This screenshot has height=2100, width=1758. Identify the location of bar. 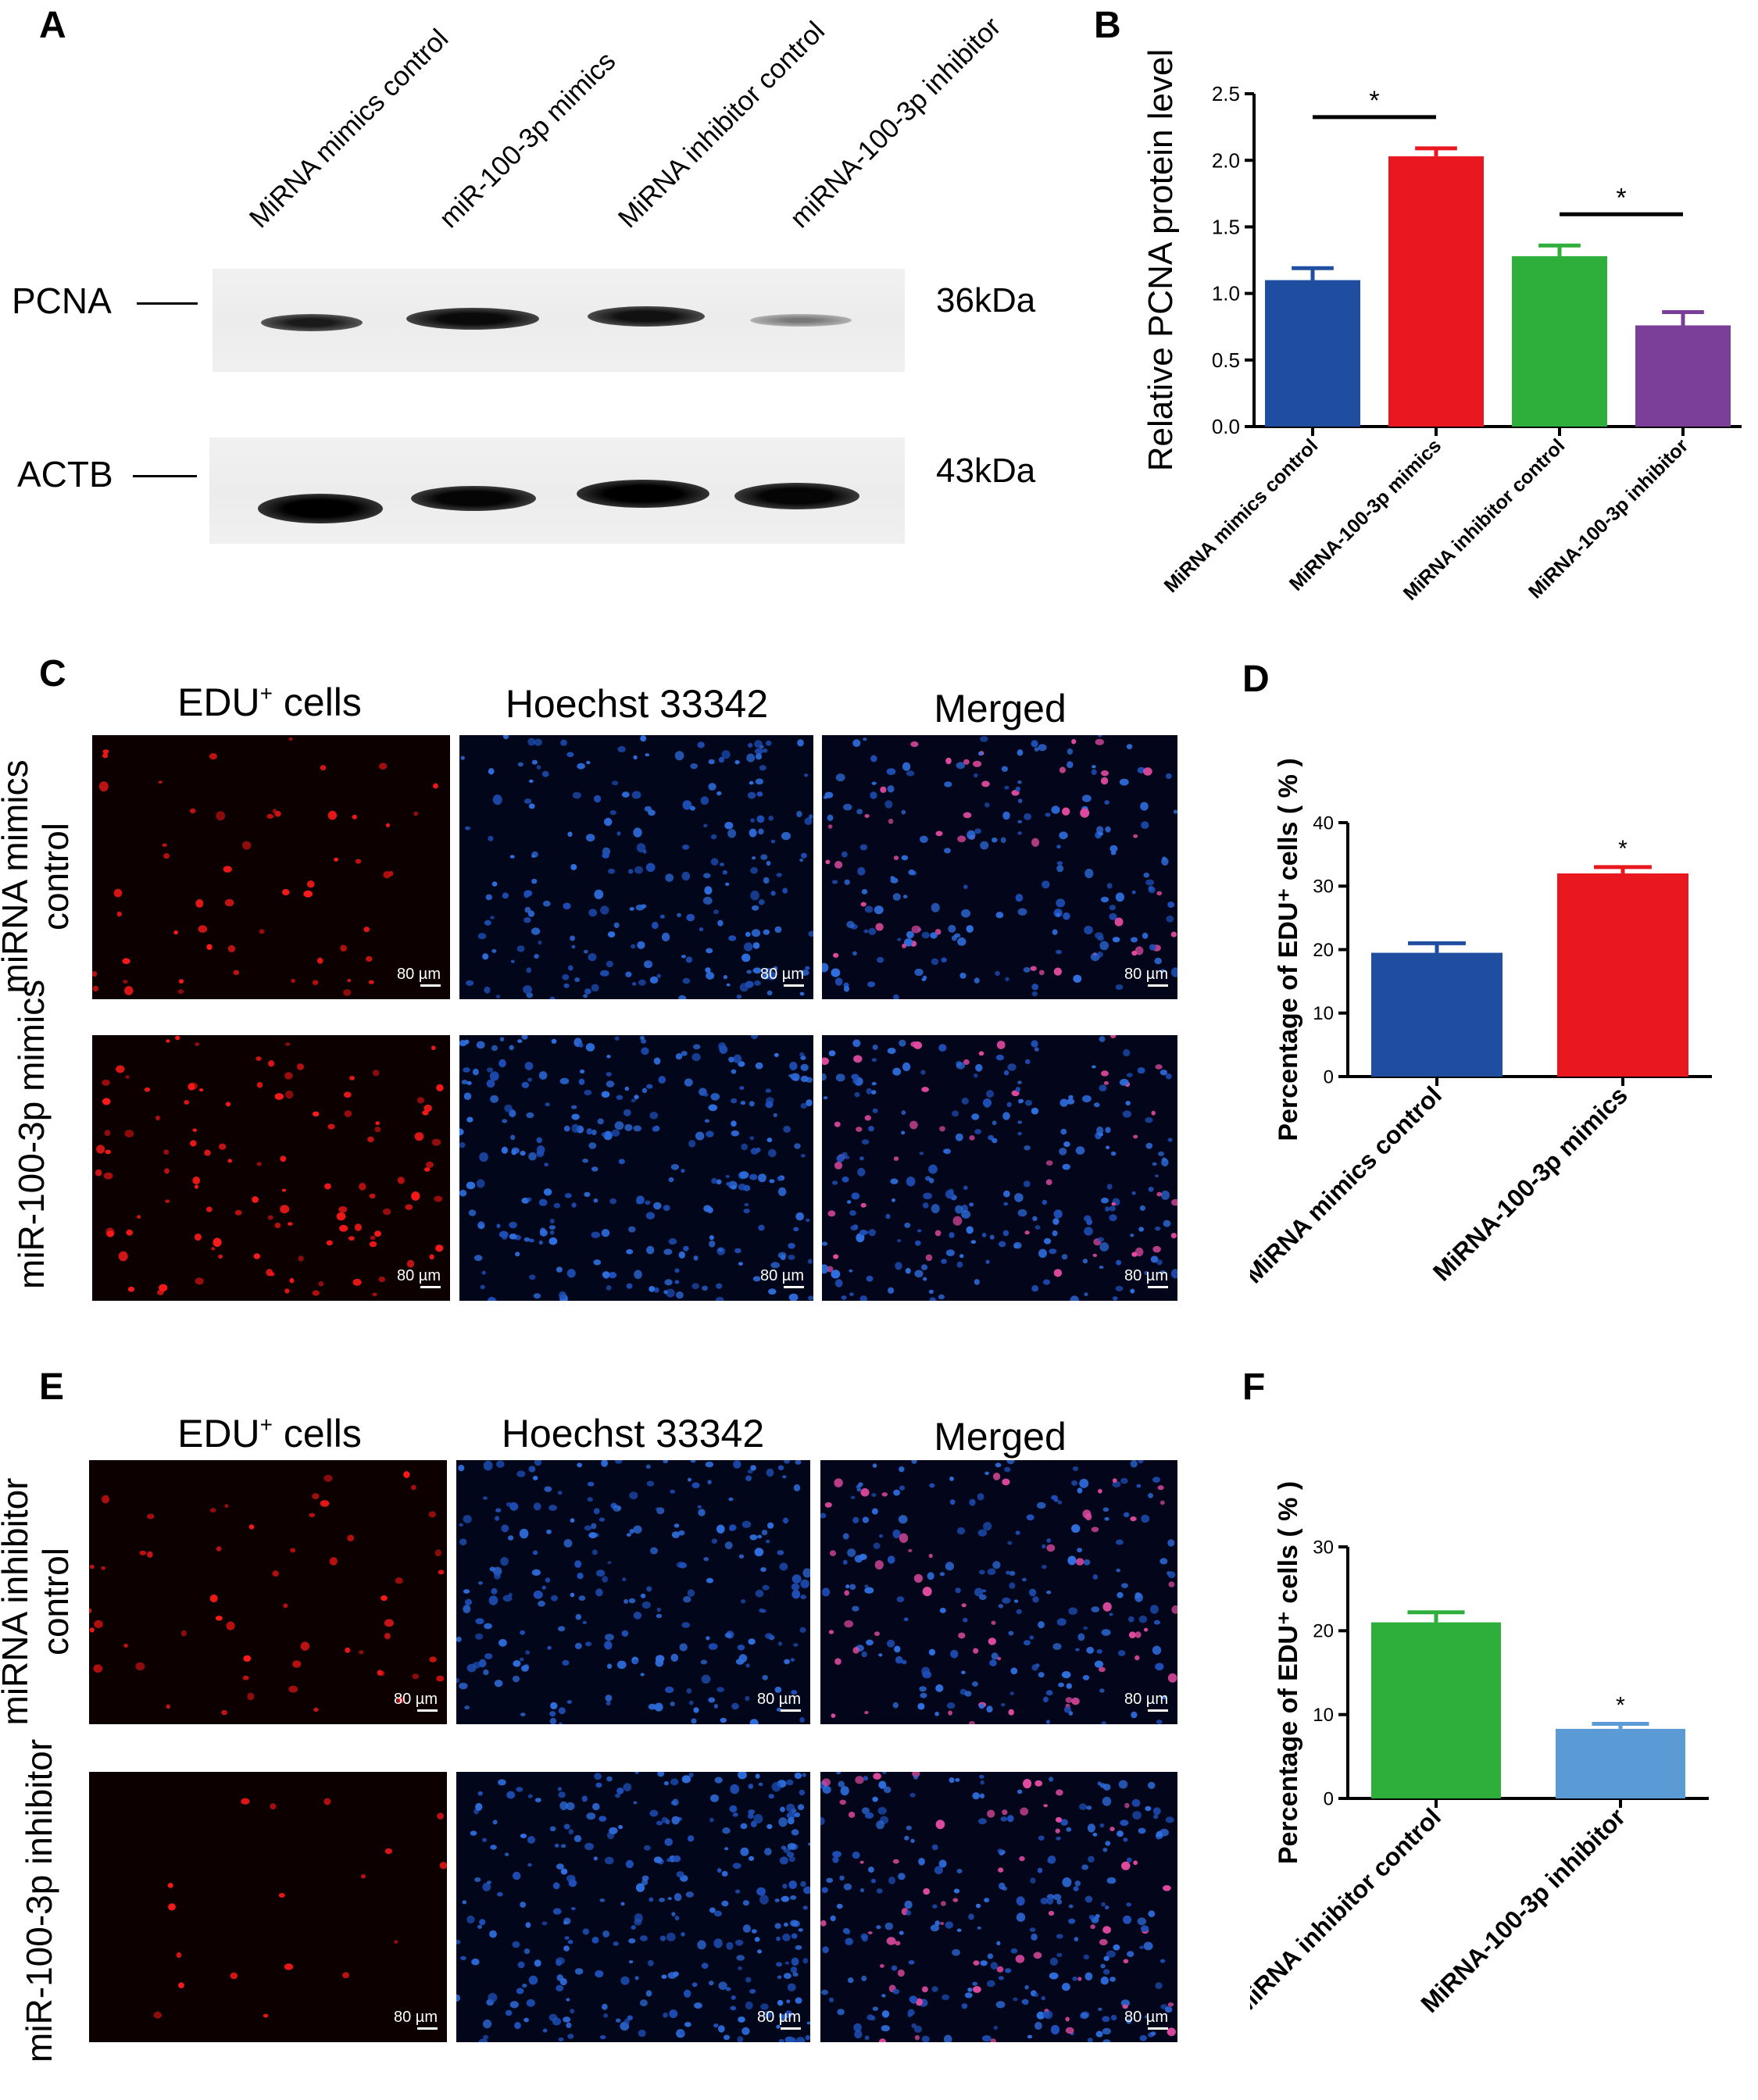
(1436, 291).